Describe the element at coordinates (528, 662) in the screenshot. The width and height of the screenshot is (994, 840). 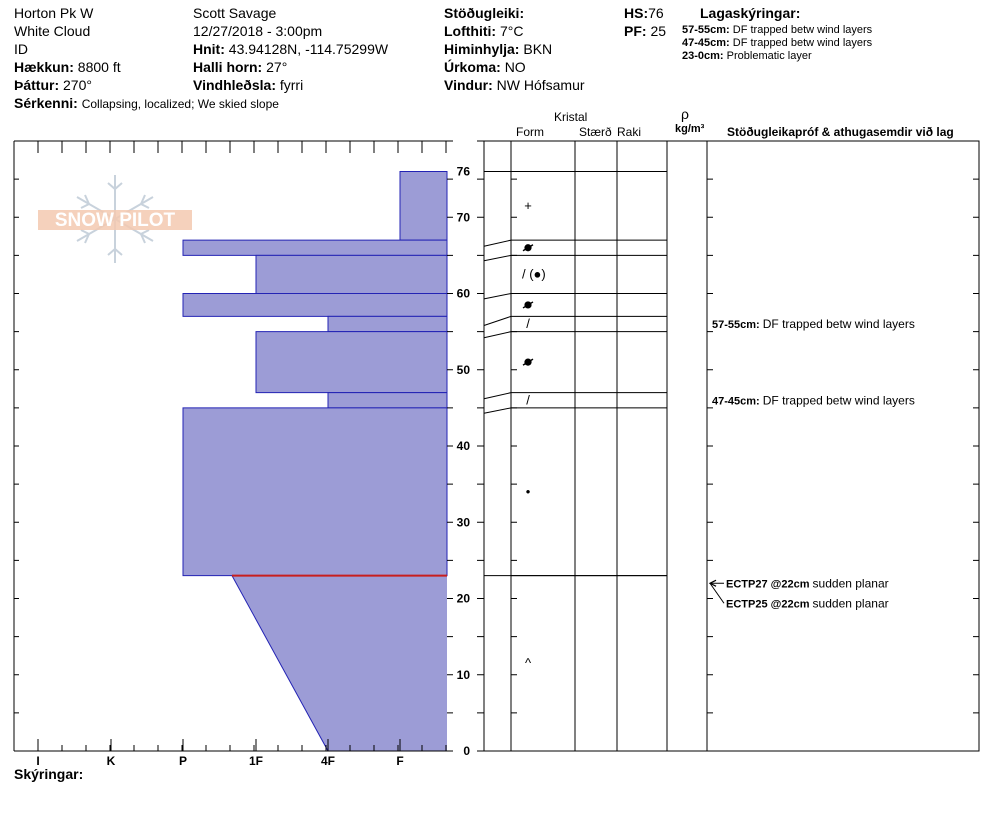
I see `grain-form-symbol: ^` at that location.